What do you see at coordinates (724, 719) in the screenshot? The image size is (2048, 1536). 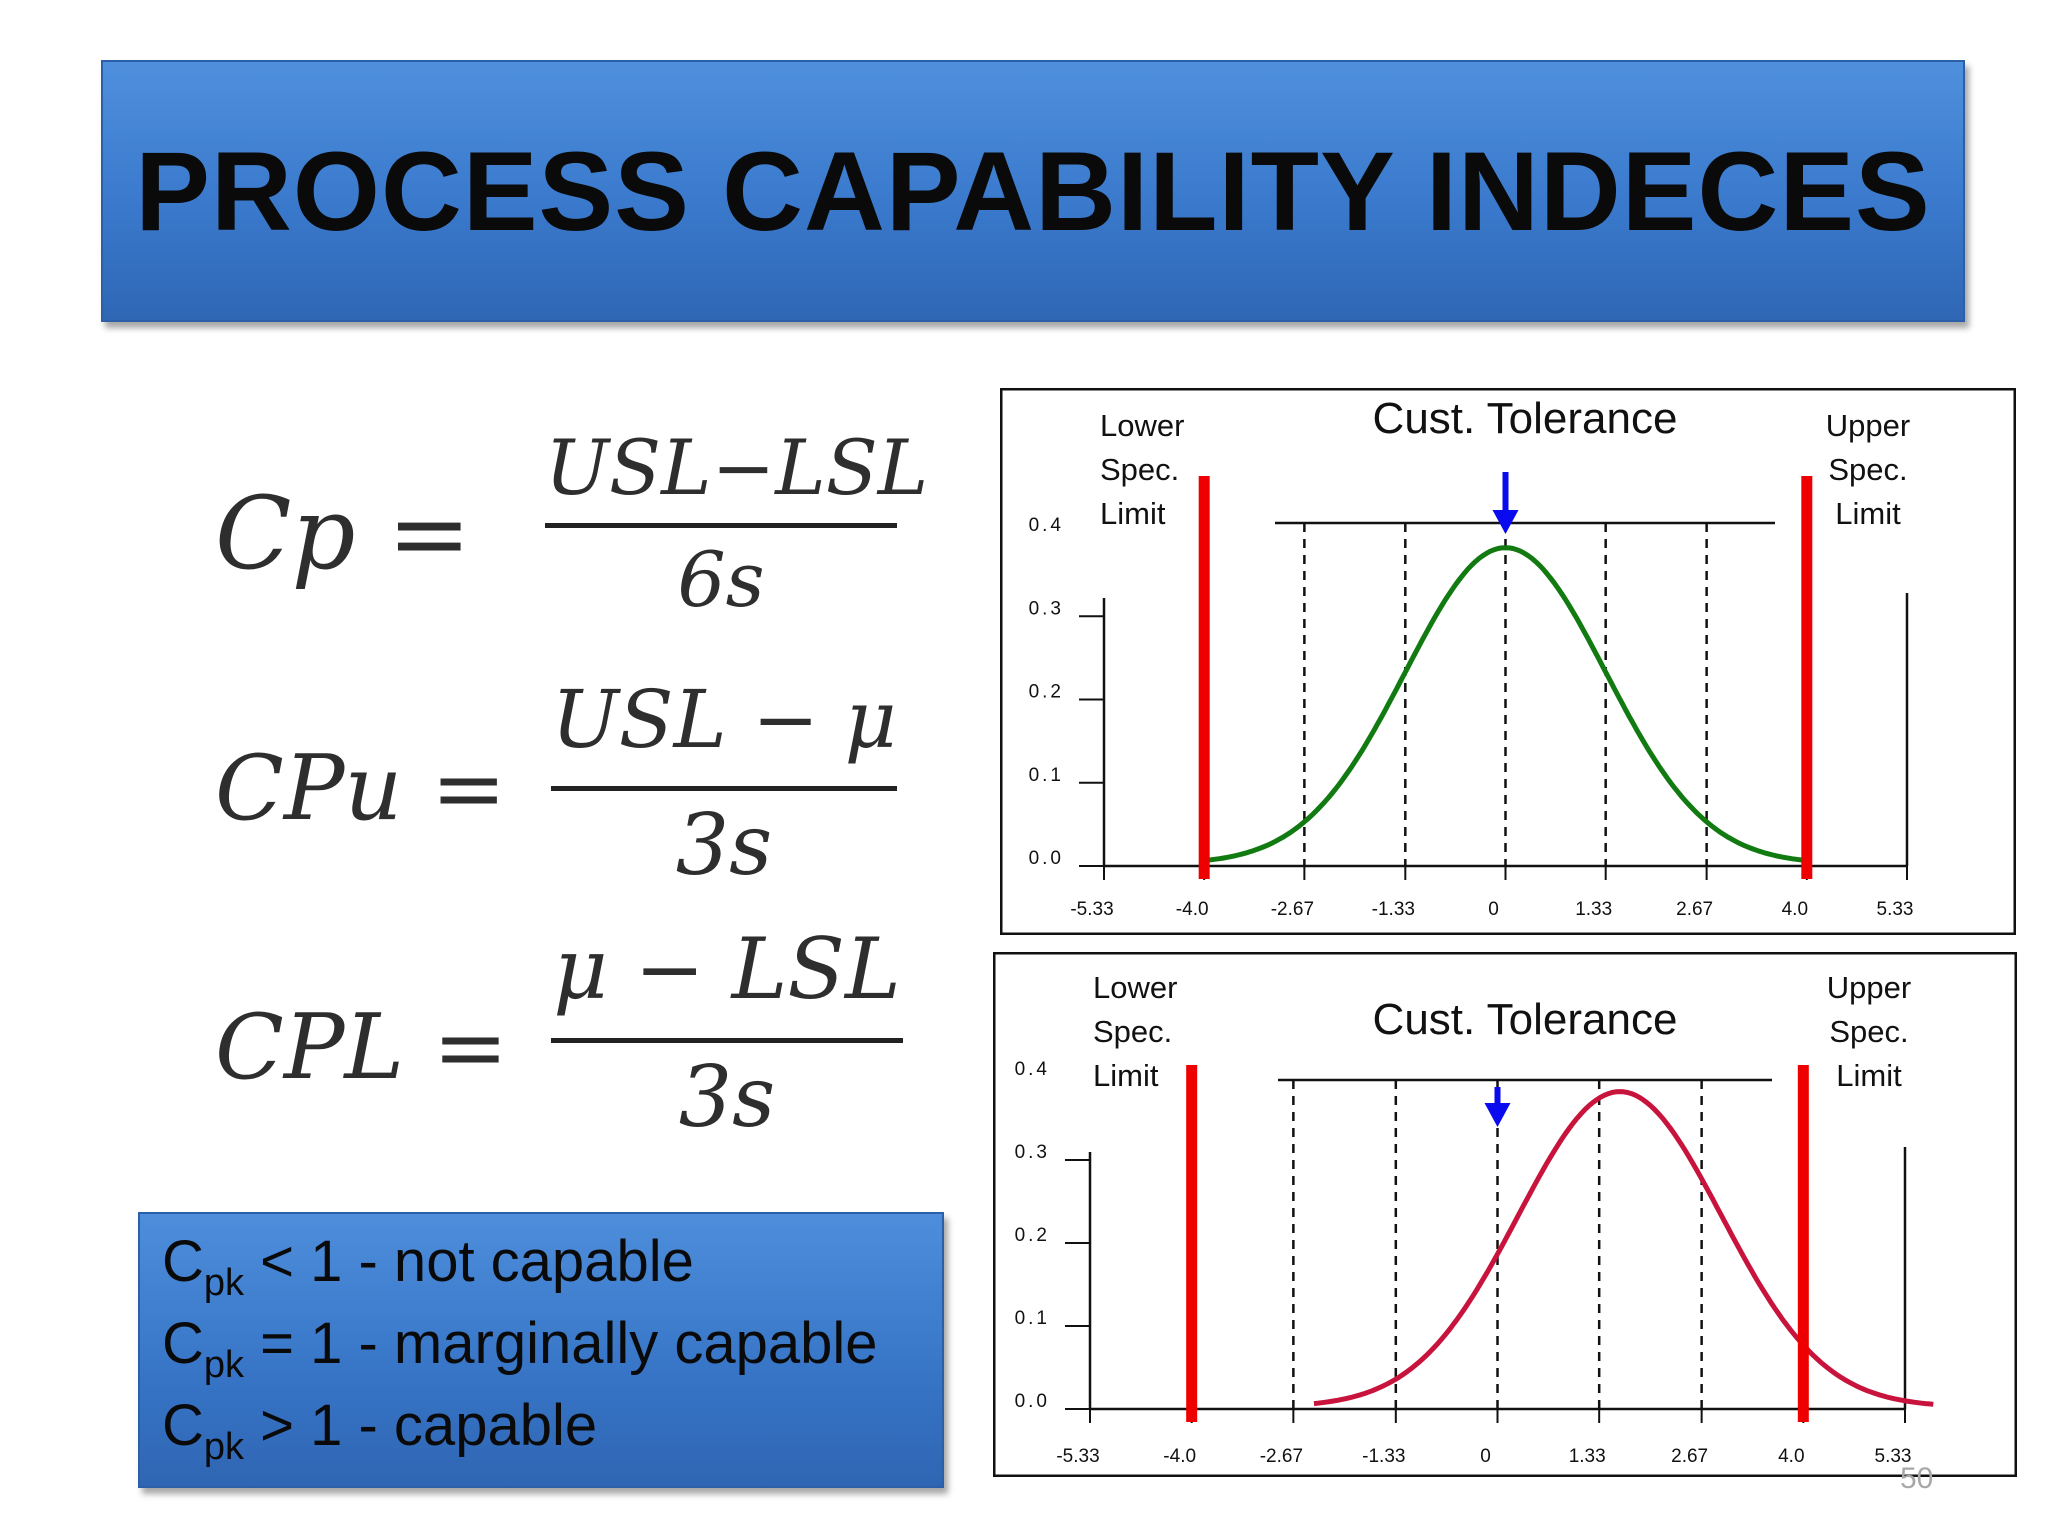 I see `formula-numerator: USL − μ` at bounding box center [724, 719].